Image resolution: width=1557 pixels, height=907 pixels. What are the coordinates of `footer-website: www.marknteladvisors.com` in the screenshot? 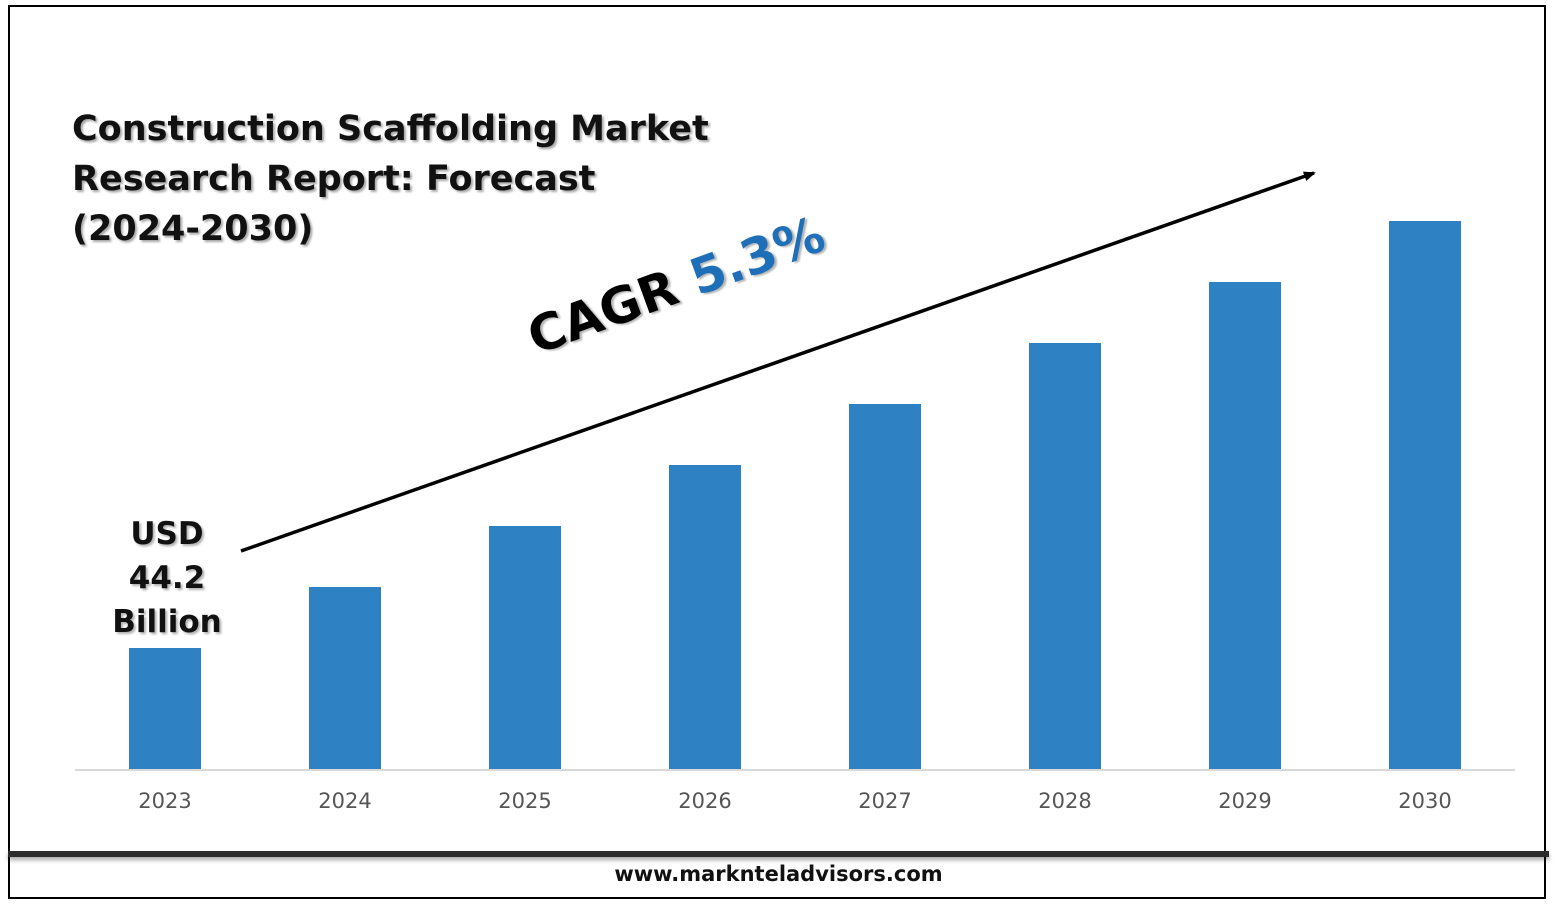 It's located at (778, 874).